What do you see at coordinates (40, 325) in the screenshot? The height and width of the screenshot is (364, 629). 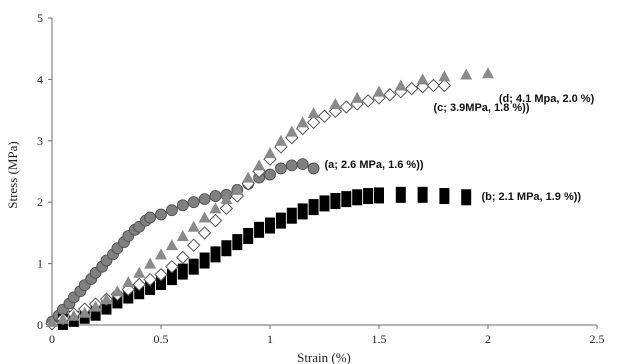 I see `y-tick-label: 0` at bounding box center [40, 325].